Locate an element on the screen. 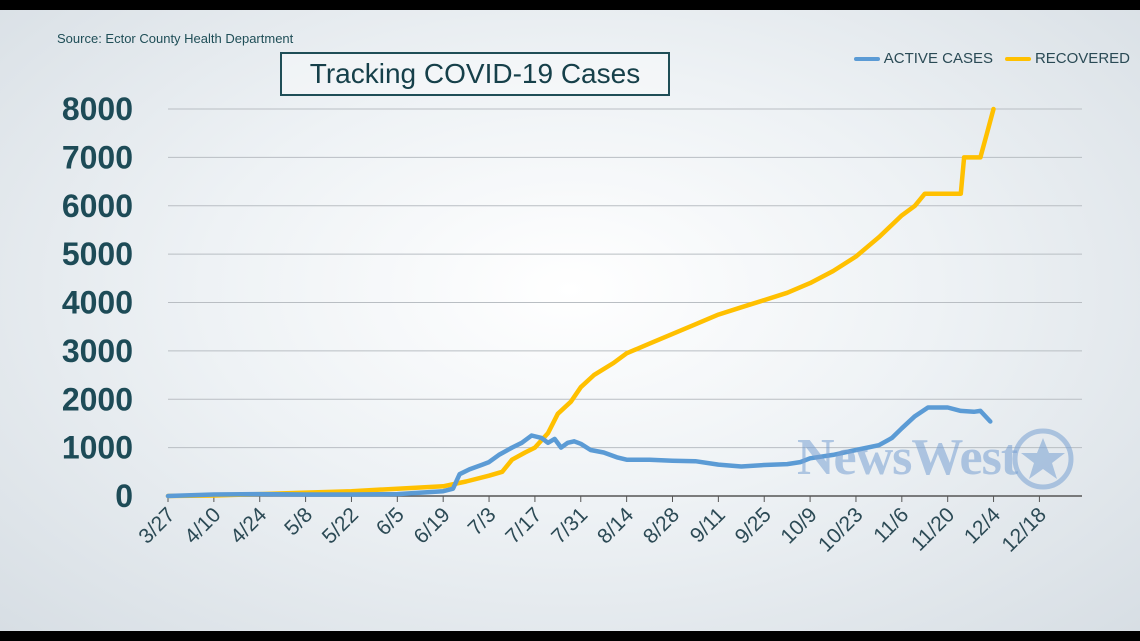 The height and width of the screenshot is (641, 1140). x-tick-label: 8/14 is located at coordinates (615, 525).